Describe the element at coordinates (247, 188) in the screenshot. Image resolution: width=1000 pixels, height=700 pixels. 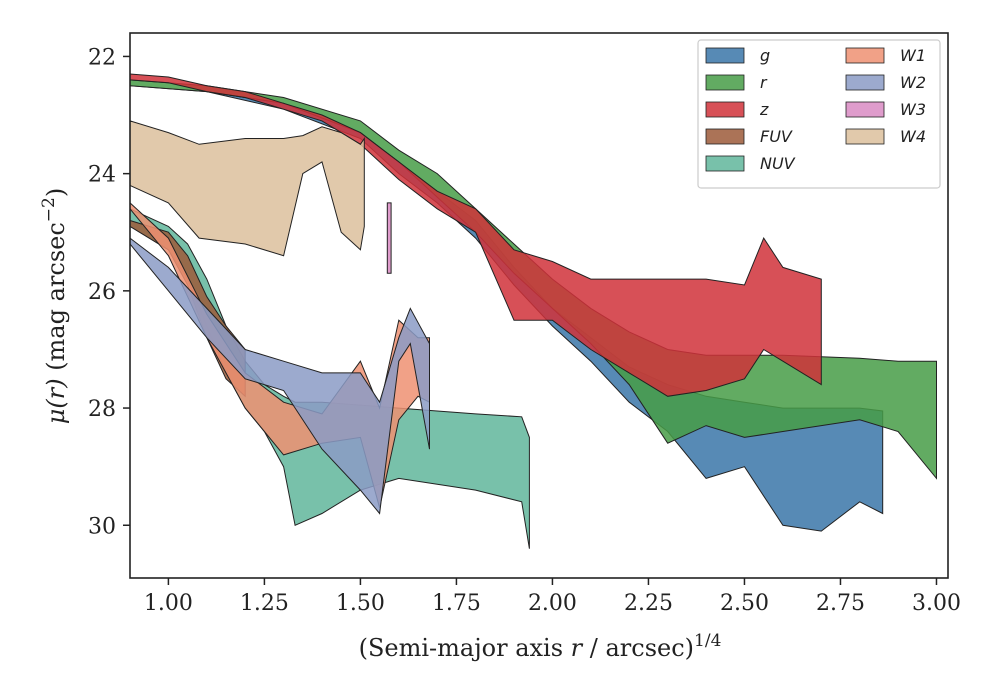
I see `band-w4` at that location.